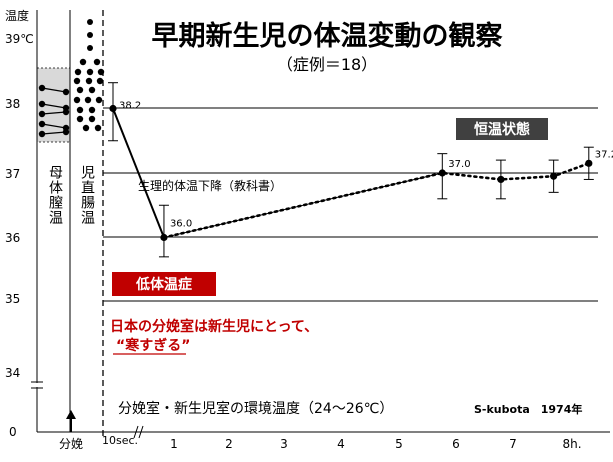 The width and height of the screenshot is (613, 462). I want to click on chart-title: 早期新生児の体温変動の観察, so click(328, 36).